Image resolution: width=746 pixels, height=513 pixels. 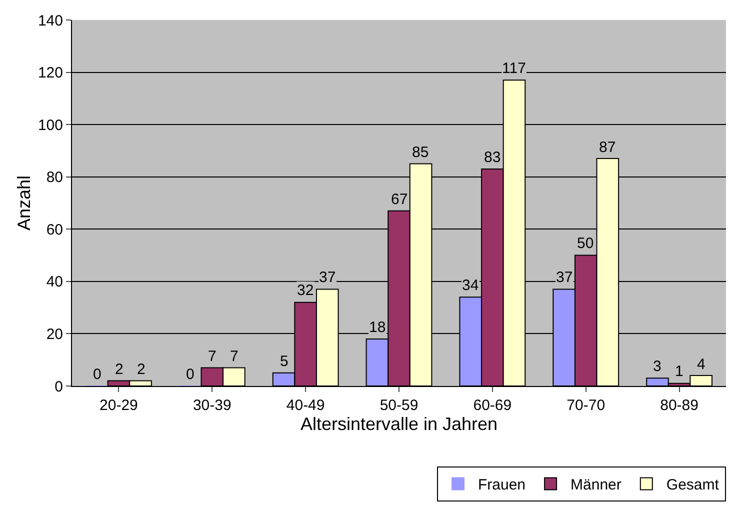 I want to click on y-tick-label: 60, so click(x=54, y=229).